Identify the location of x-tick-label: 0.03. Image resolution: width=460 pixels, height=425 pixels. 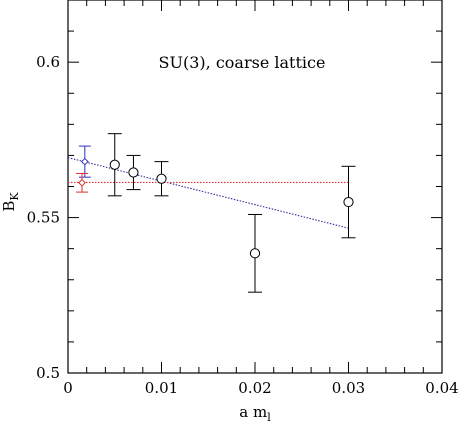
(348, 388).